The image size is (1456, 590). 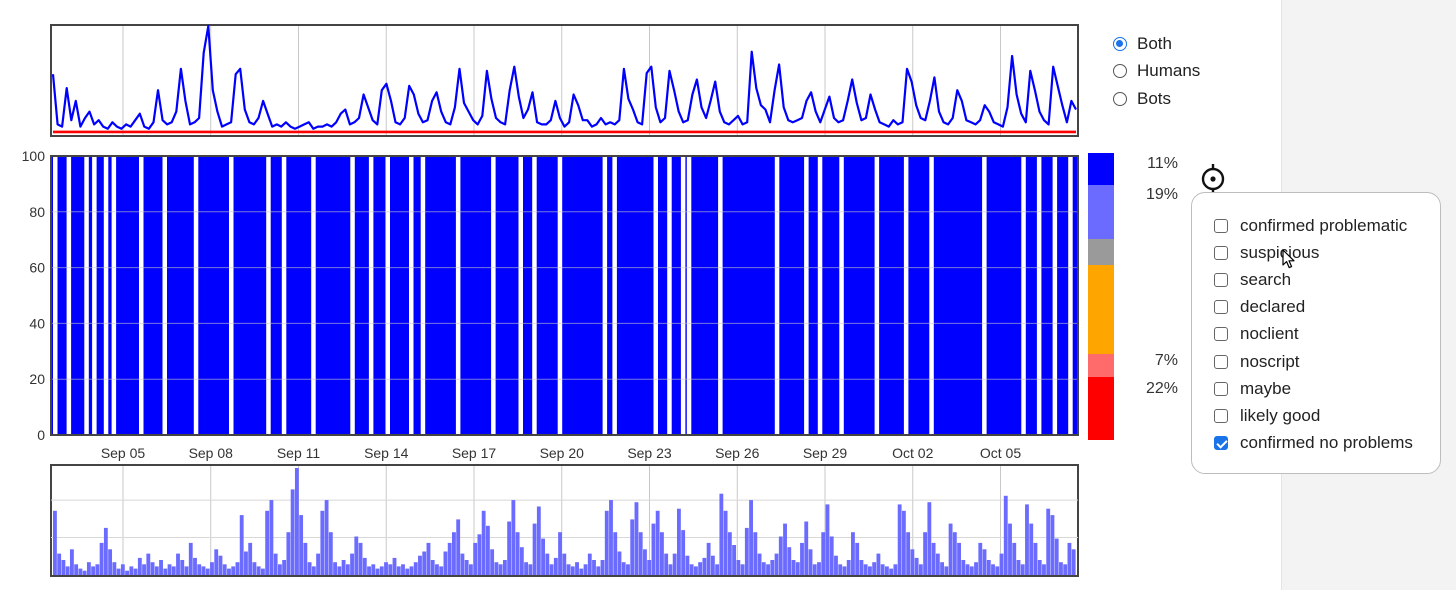 I want to click on checkbox-noscript, so click(x=1221, y=361).